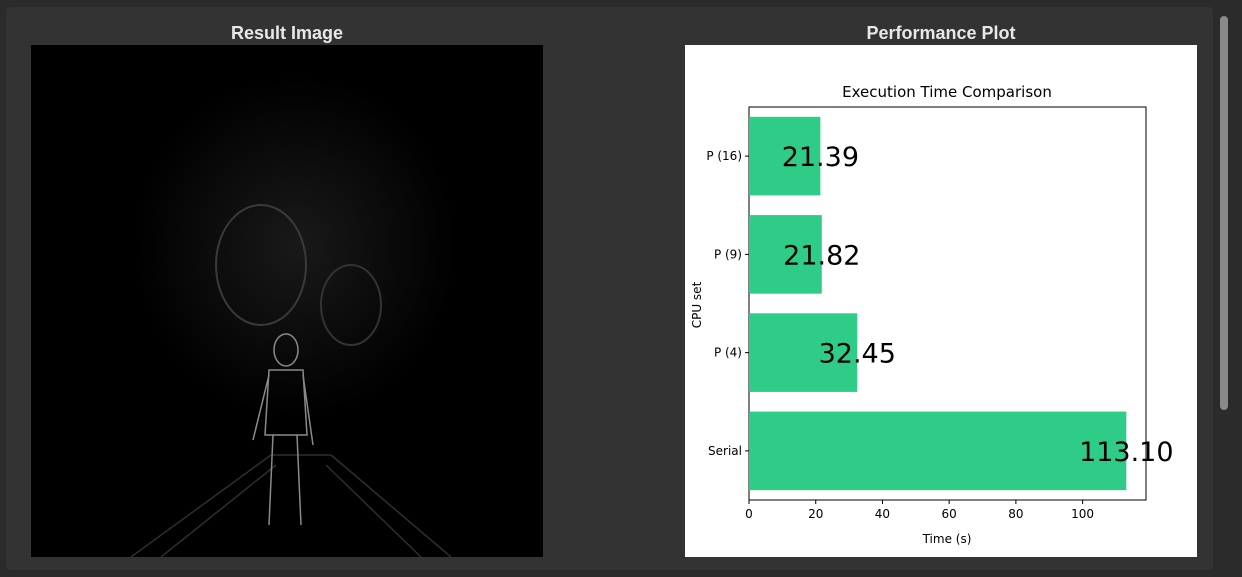  I want to click on bar-value-label: 32.45, so click(857, 354).